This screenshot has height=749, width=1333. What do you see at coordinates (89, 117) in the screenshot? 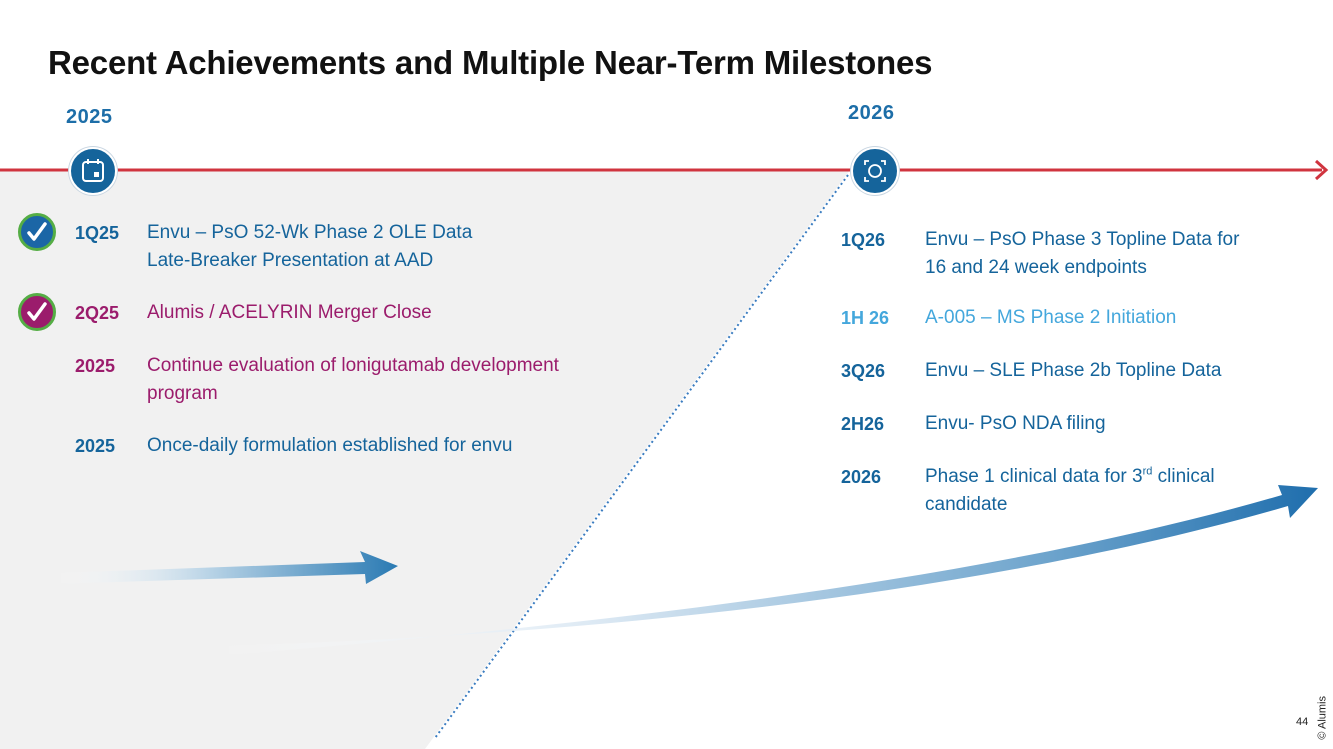
I see `year-label-2025: 2025` at bounding box center [89, 117].